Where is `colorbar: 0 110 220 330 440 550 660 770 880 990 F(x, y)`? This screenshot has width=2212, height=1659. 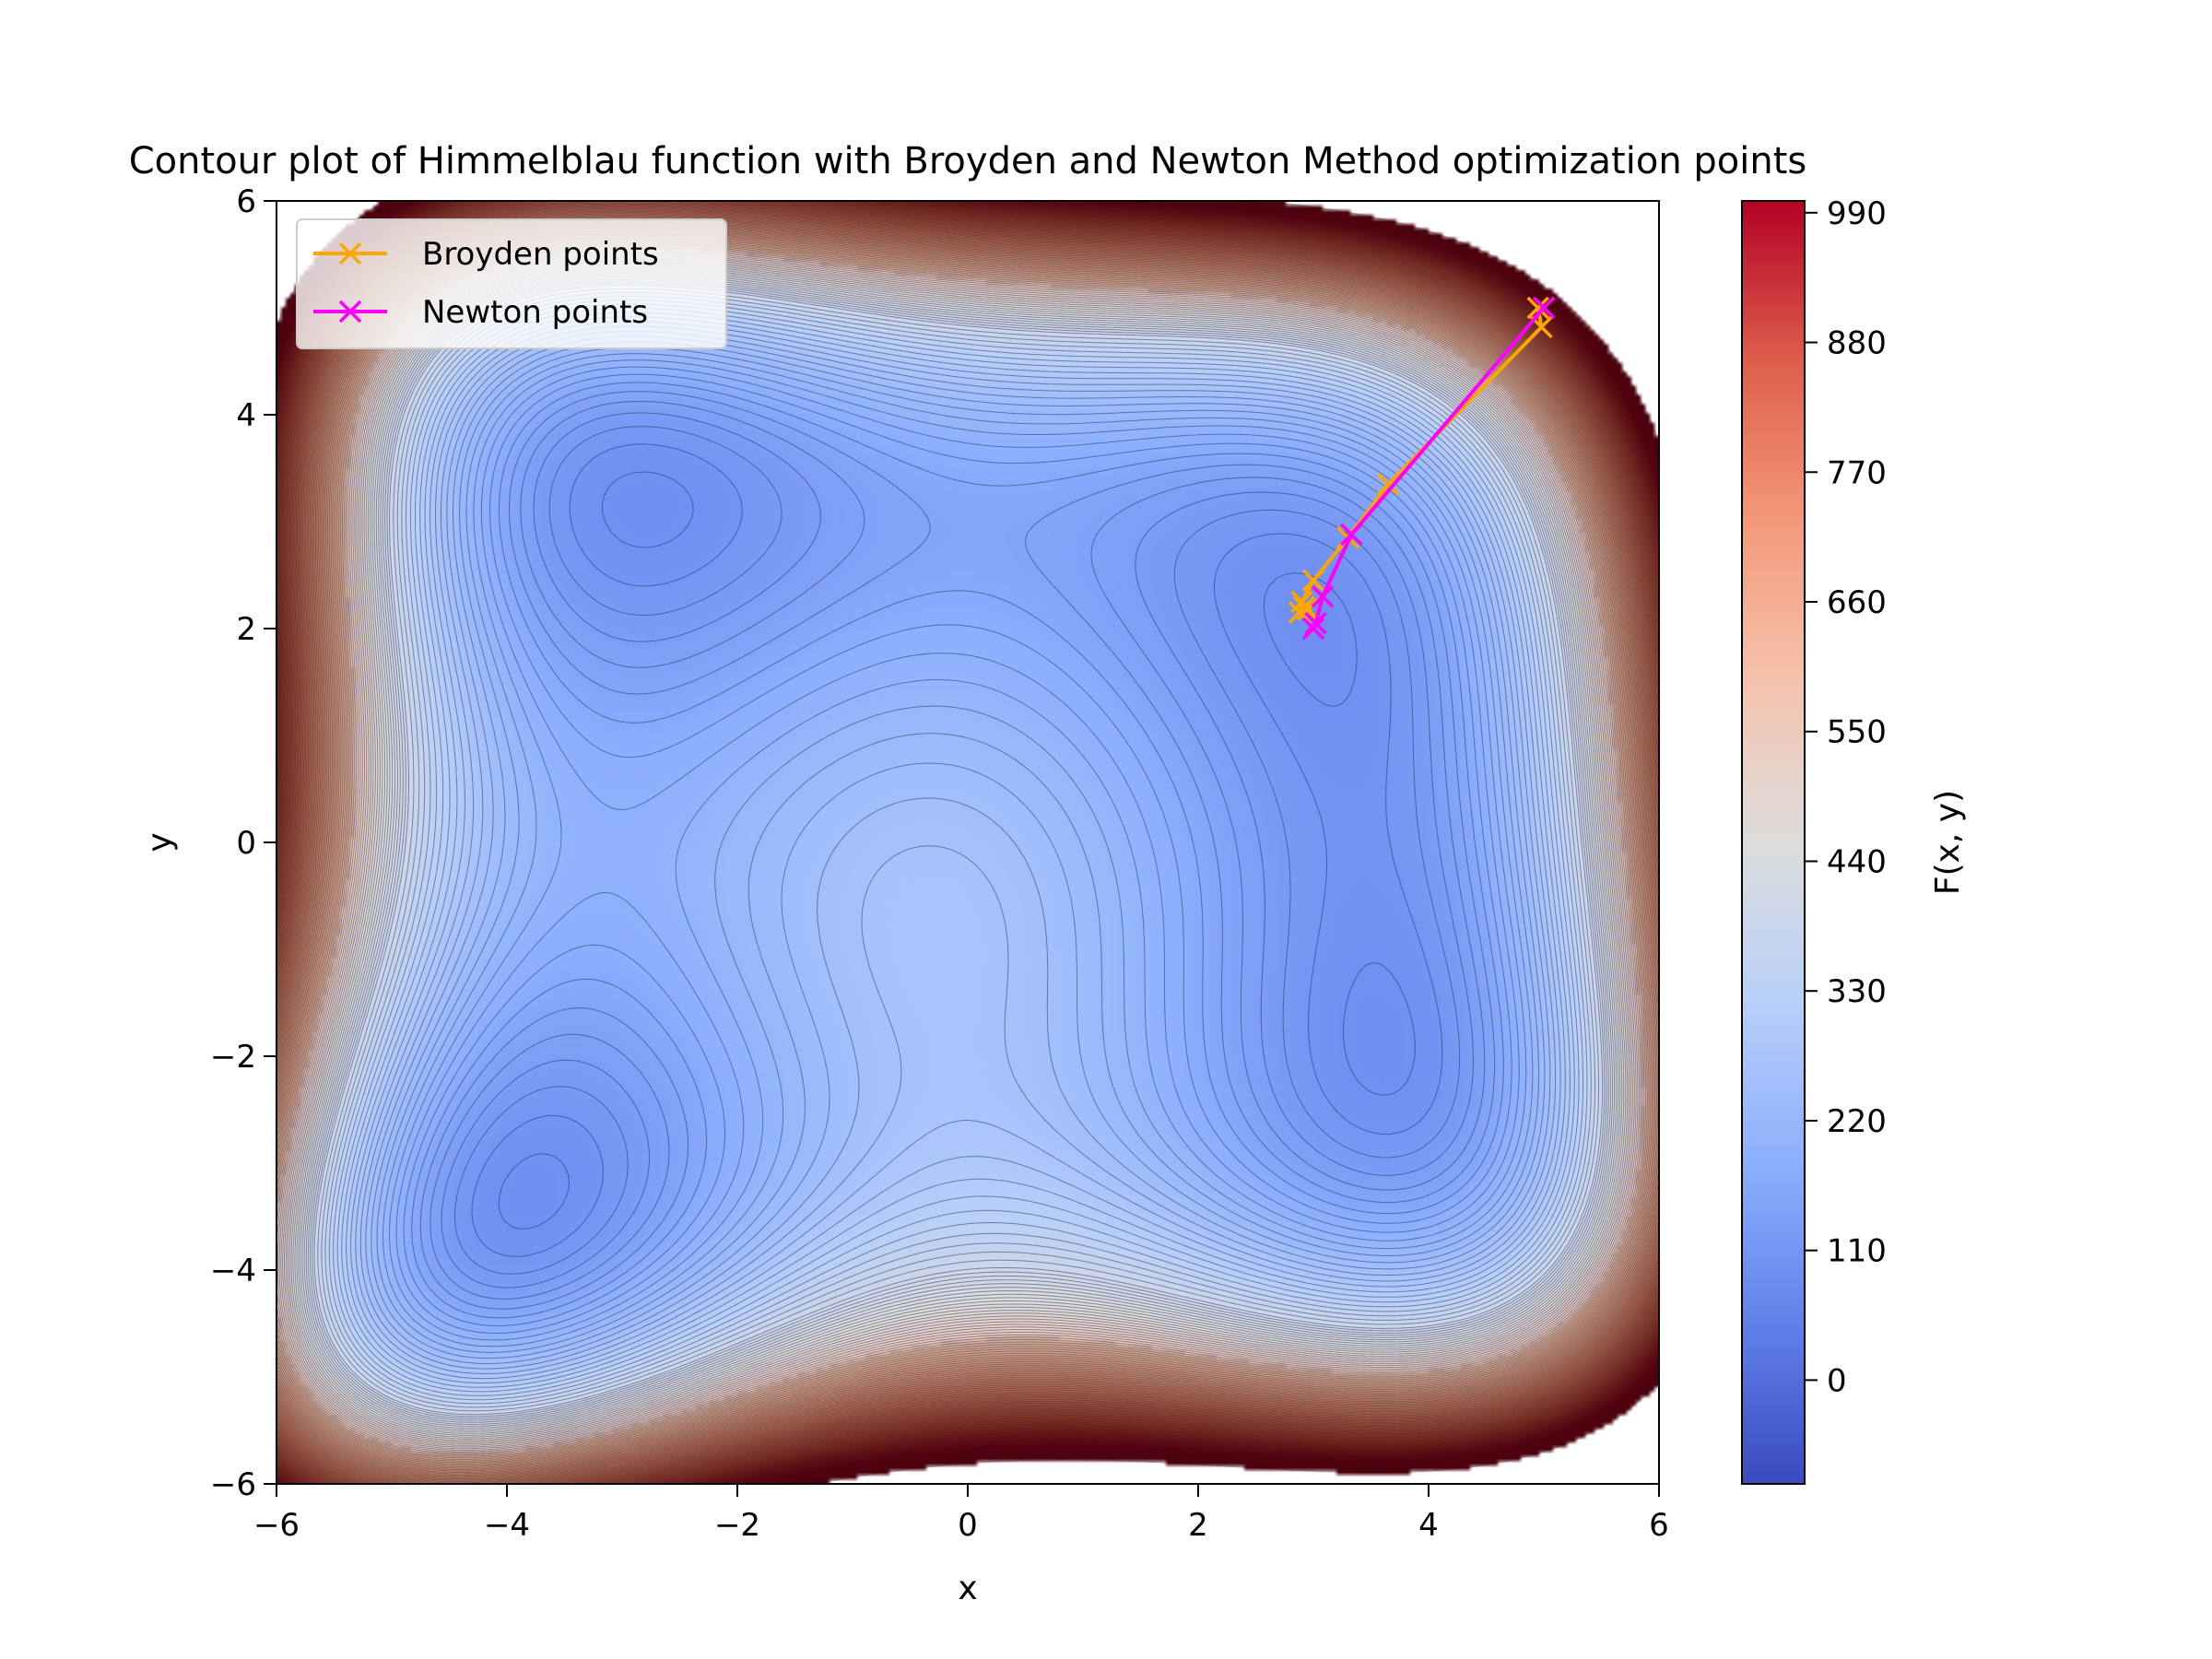
colorbar: 0 110 220 330 440 550 660 770 880 990 F(x, y) is located at coordinates (1854, 840).